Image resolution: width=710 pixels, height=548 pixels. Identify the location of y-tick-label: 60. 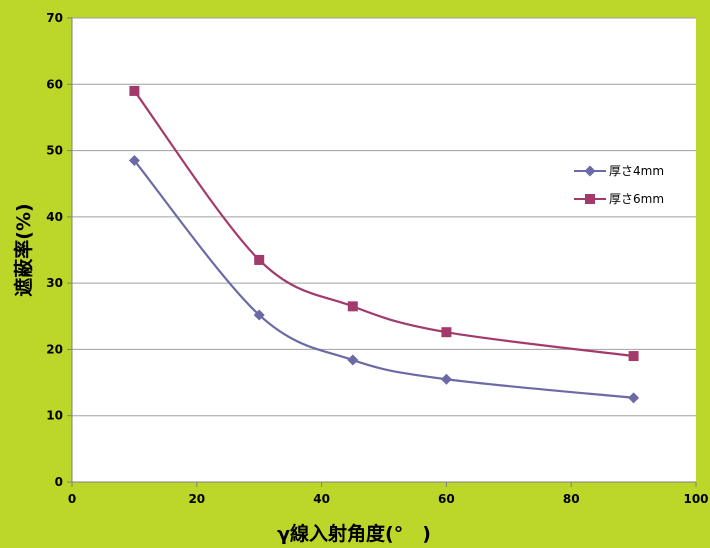
(54, 84).